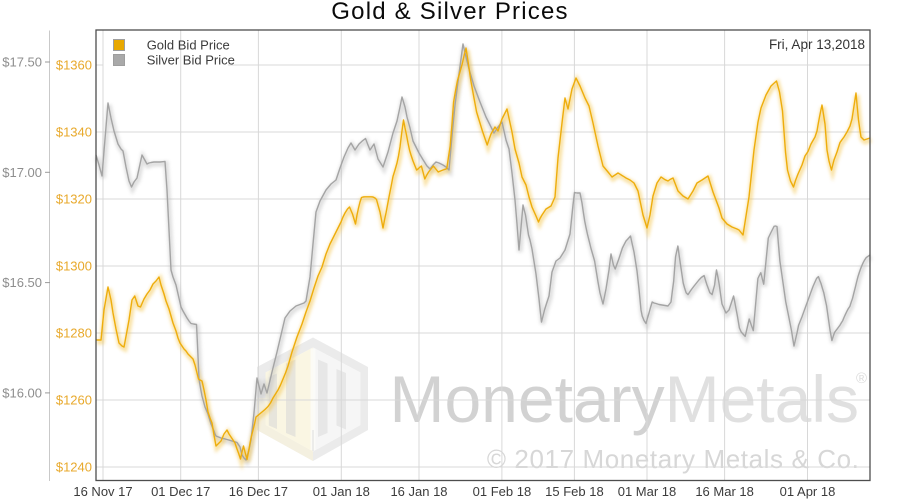 This screenshot has height=500, width=900. What do you see at coordinates (22, 392) in the screenshot?
I see `svg-text: $16.00` at bounding box center [22, 392].